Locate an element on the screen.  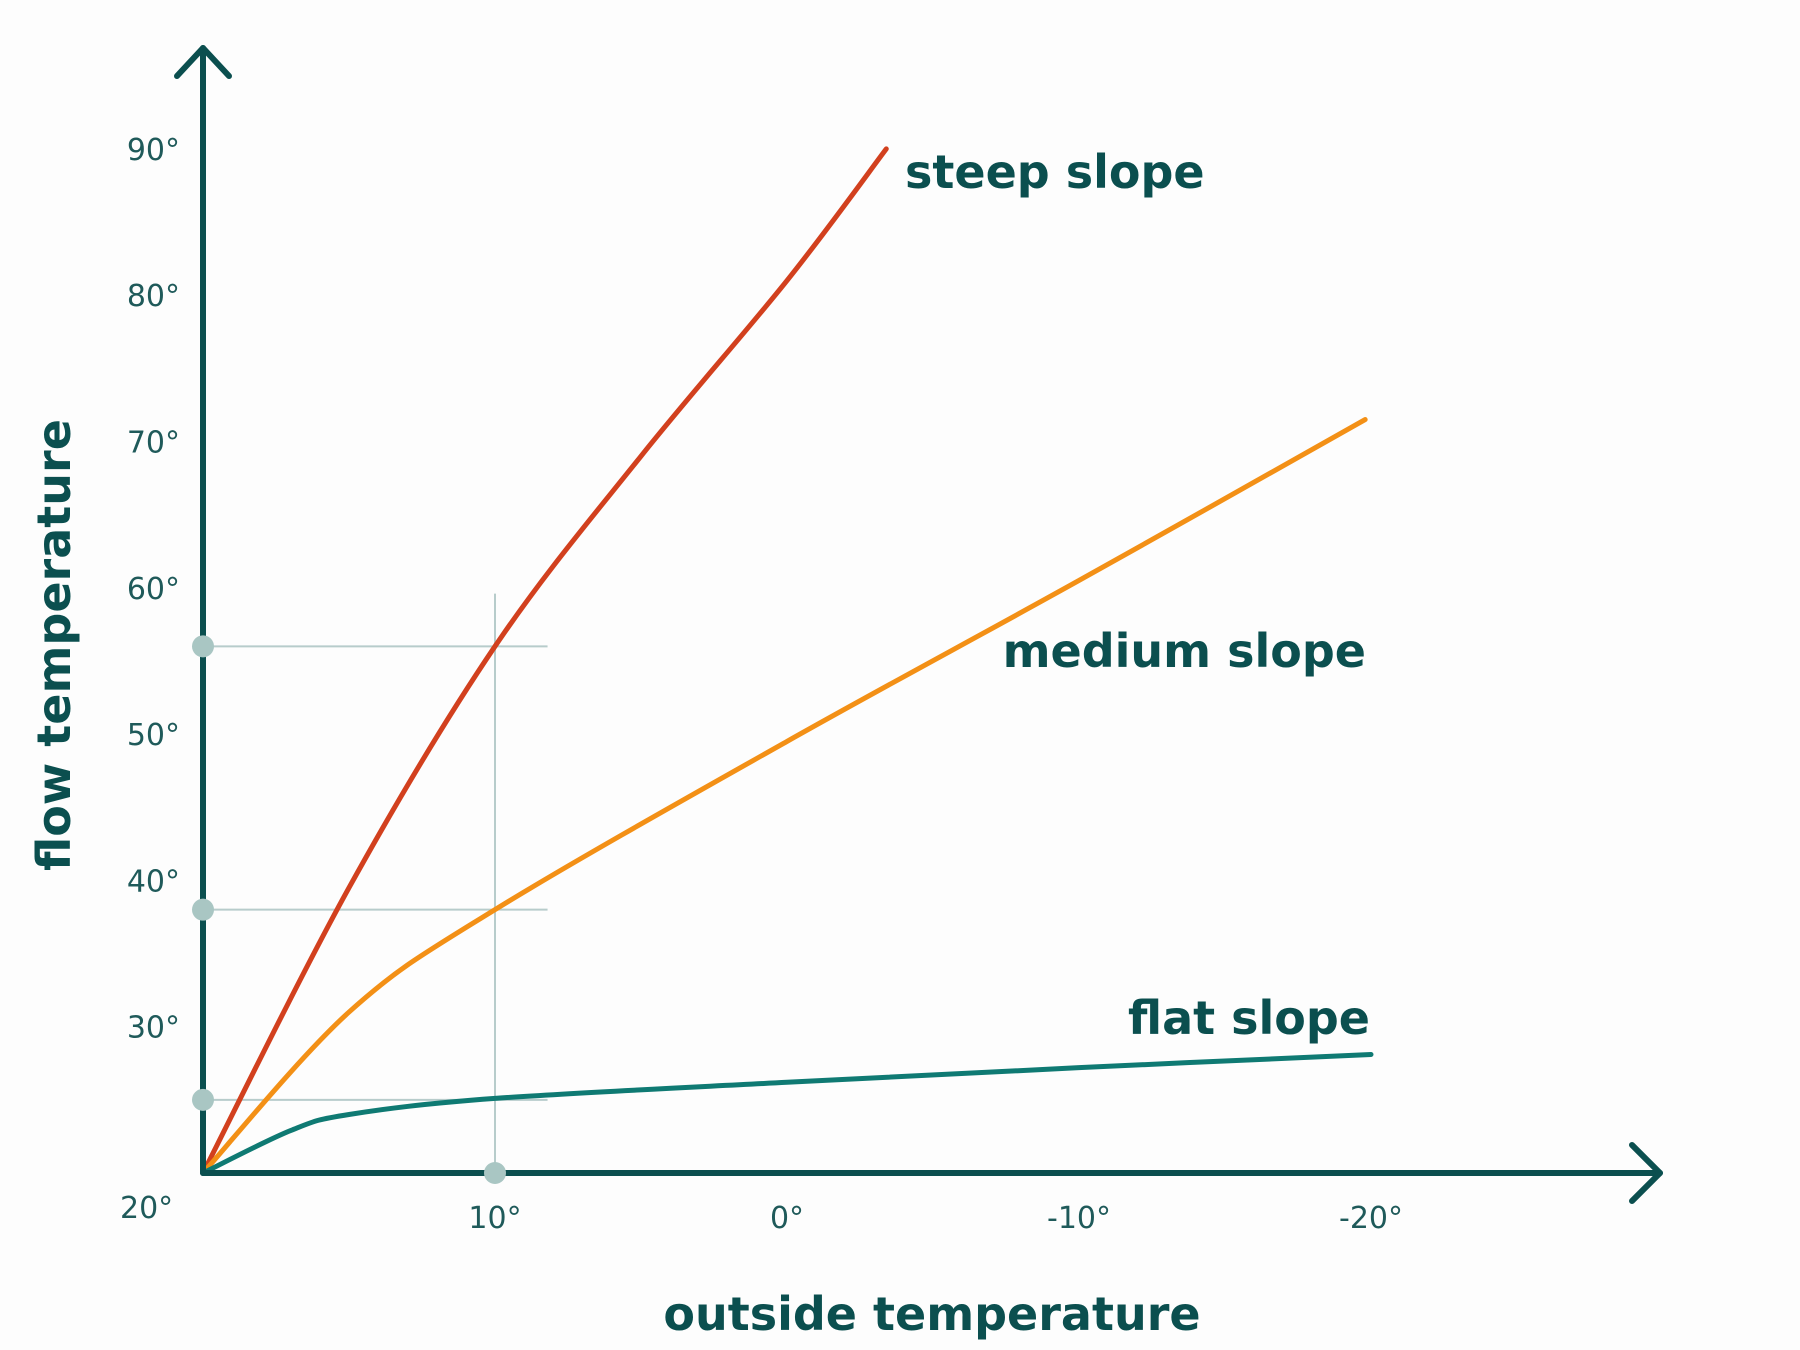
y-tick-label: 80° is located at coordinates (153, 296).